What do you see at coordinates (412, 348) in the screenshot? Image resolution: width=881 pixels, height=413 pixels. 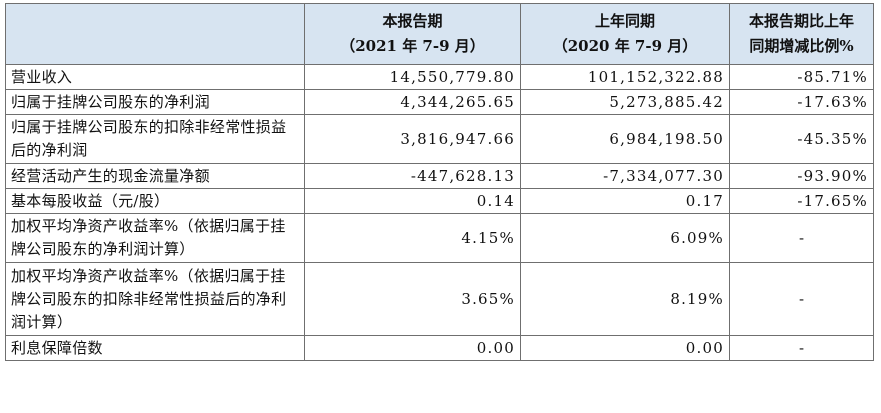 I see `current-value: 0.00` at bounding box center [412, 348].